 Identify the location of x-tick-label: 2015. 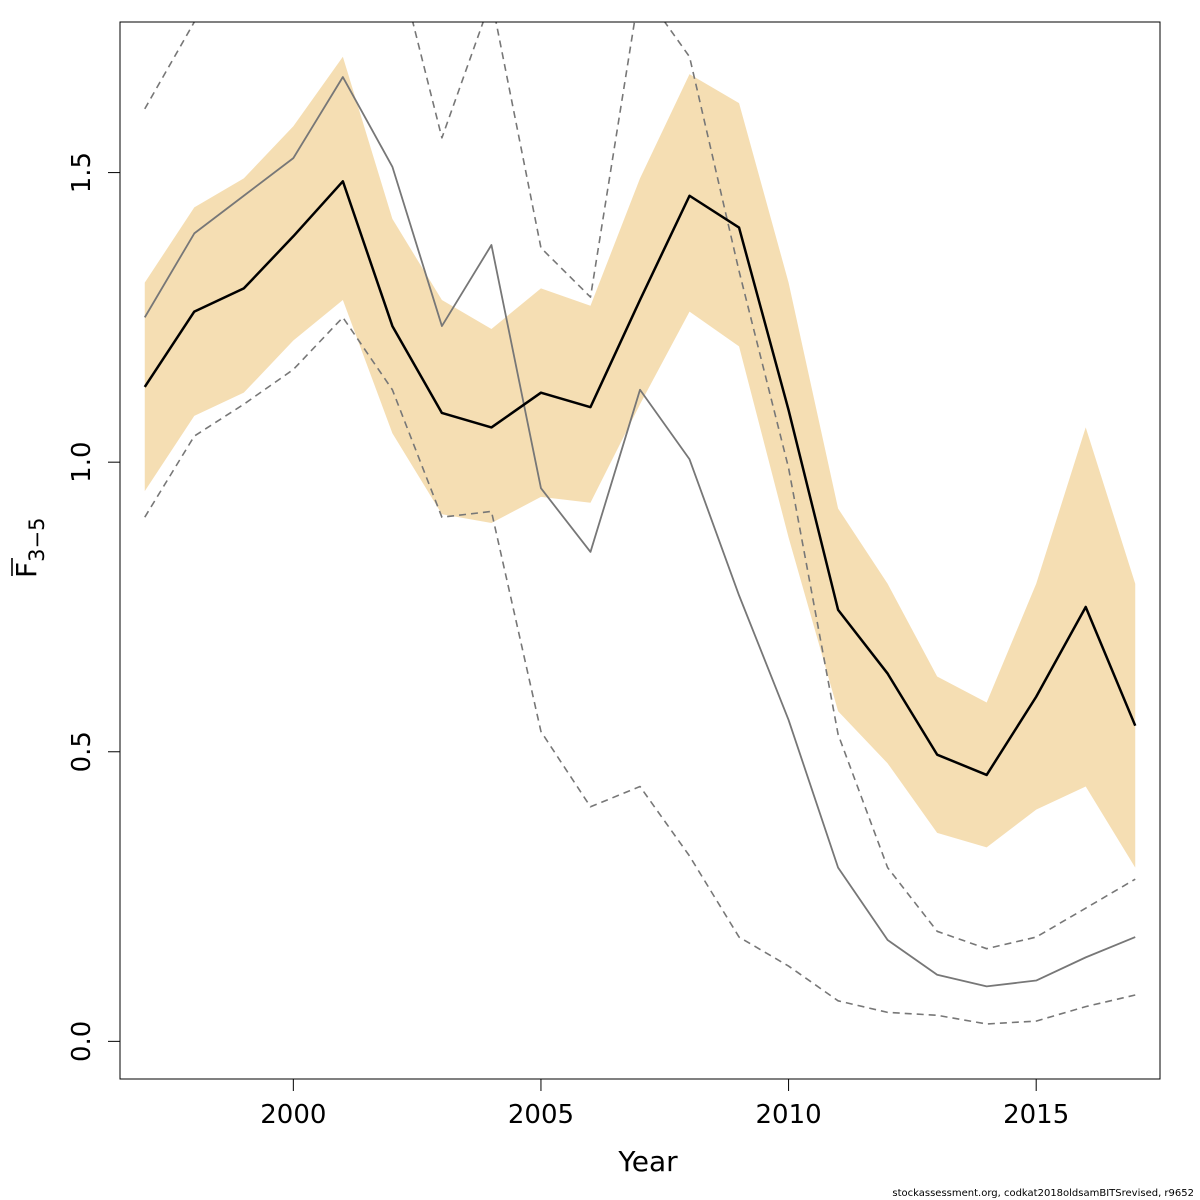
(1036, 1115).